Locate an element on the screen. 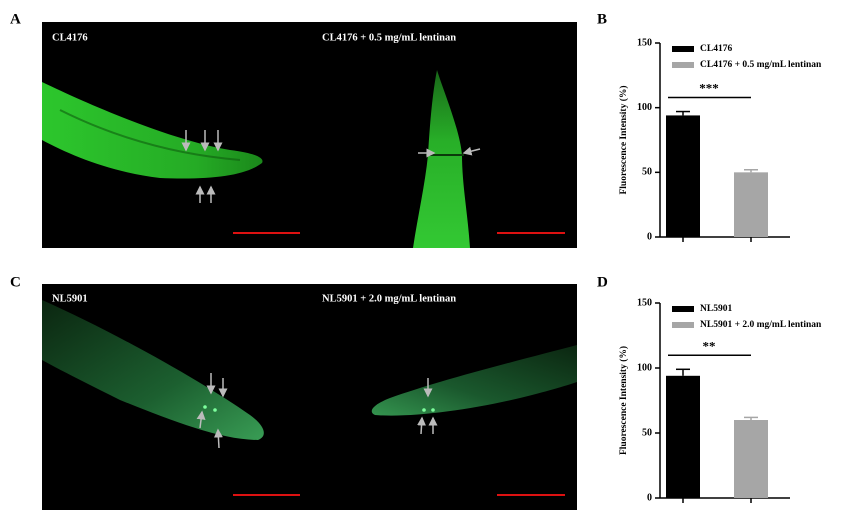 The height and width of the screenshot is (518, 865). panel-label: A is located at coordinates (15, 19).